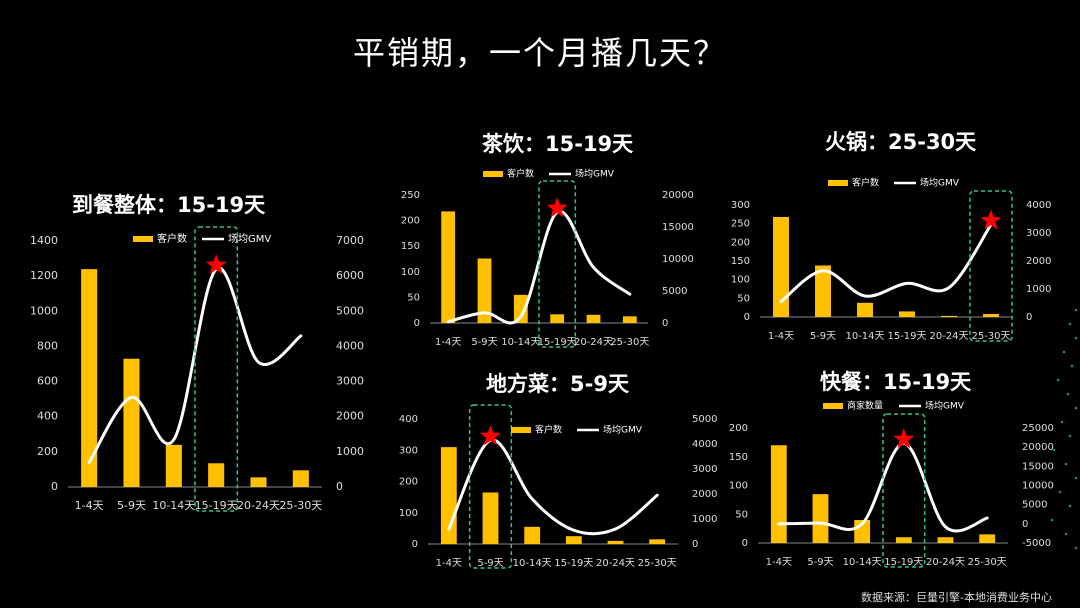  Describe the element at coordinates (558, 144) in the screenshot. I see `chart-title-tea: 茶饮：15-19天` at that location.